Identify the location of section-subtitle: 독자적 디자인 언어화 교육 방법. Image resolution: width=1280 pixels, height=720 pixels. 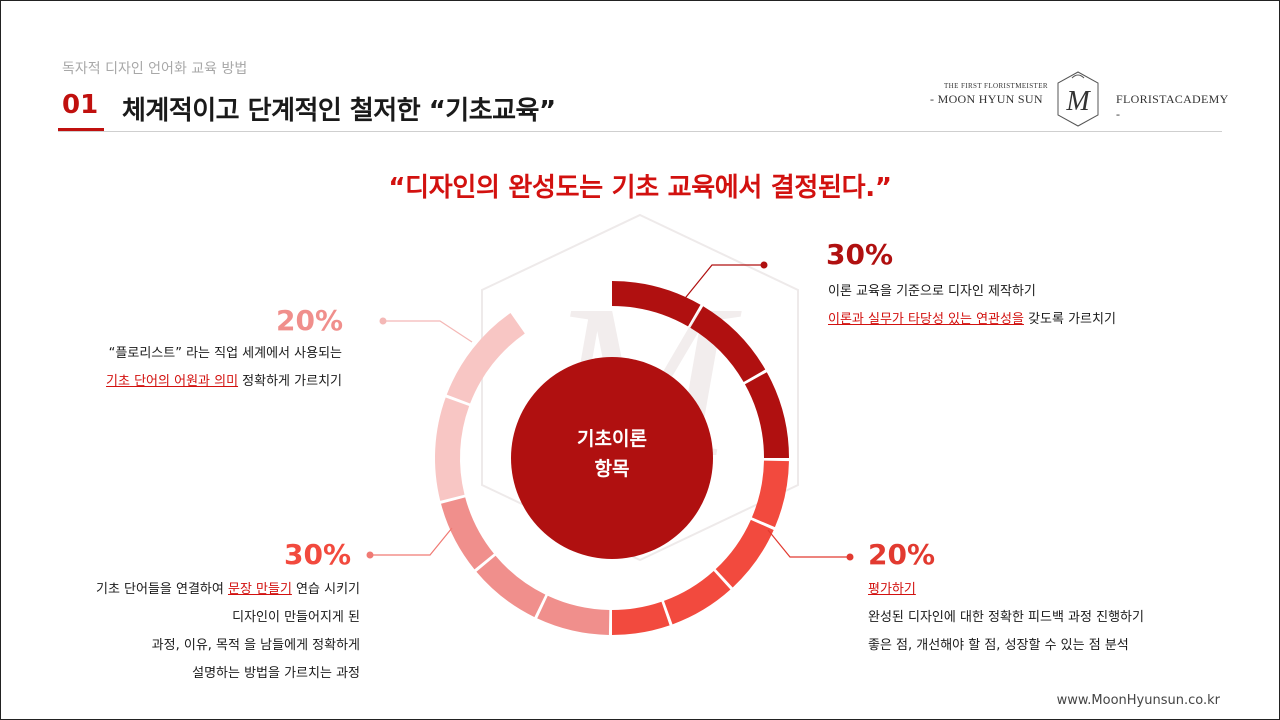
(155, 69).